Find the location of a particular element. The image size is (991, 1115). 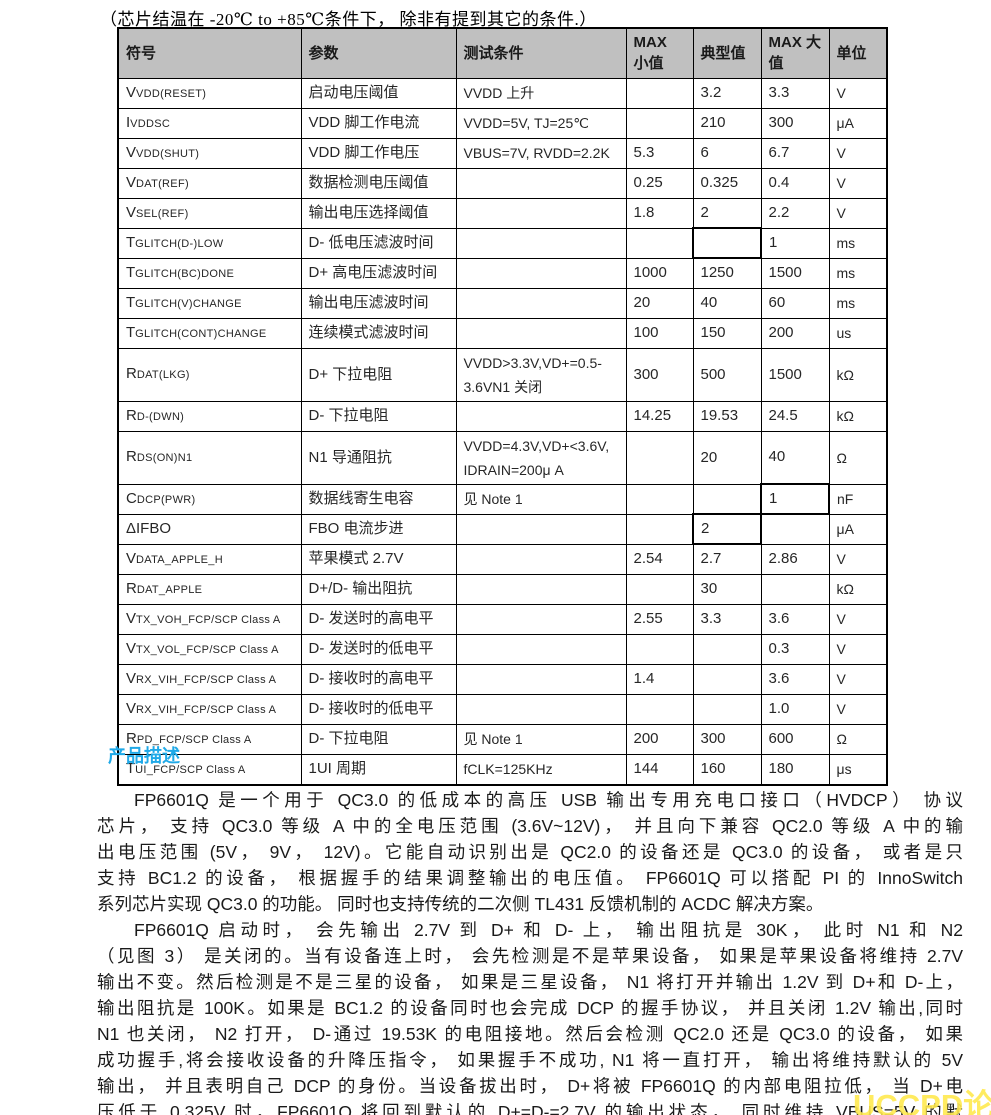

cond-cell: VVDD=4.3V,VD+<3.6V, IDRAIN=200μ A is located at coordinates (541, 457).